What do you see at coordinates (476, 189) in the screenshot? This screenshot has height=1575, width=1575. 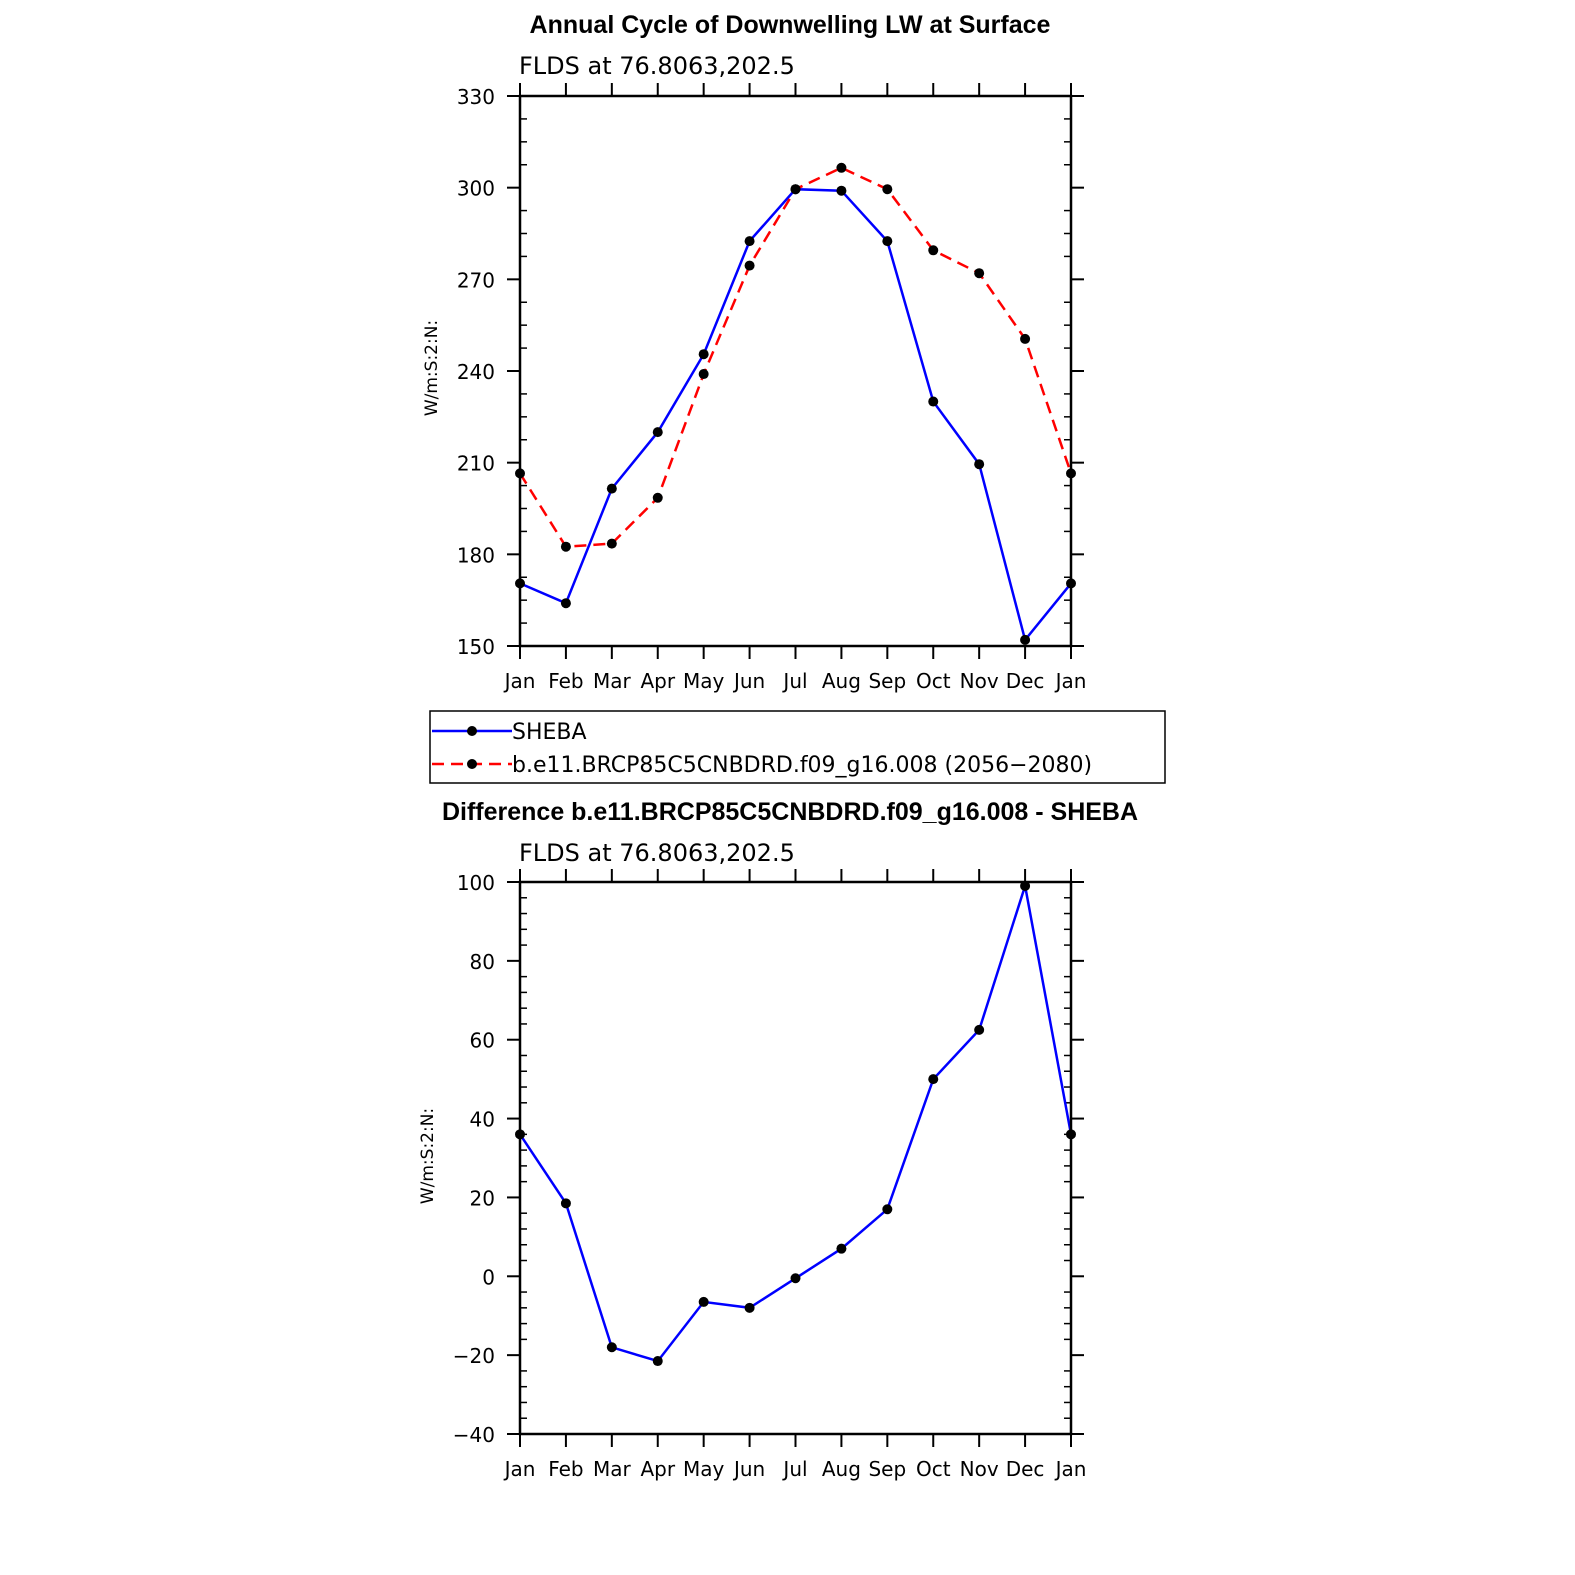 I see `y-tick-label: 300` at bounding box center [476, 189].